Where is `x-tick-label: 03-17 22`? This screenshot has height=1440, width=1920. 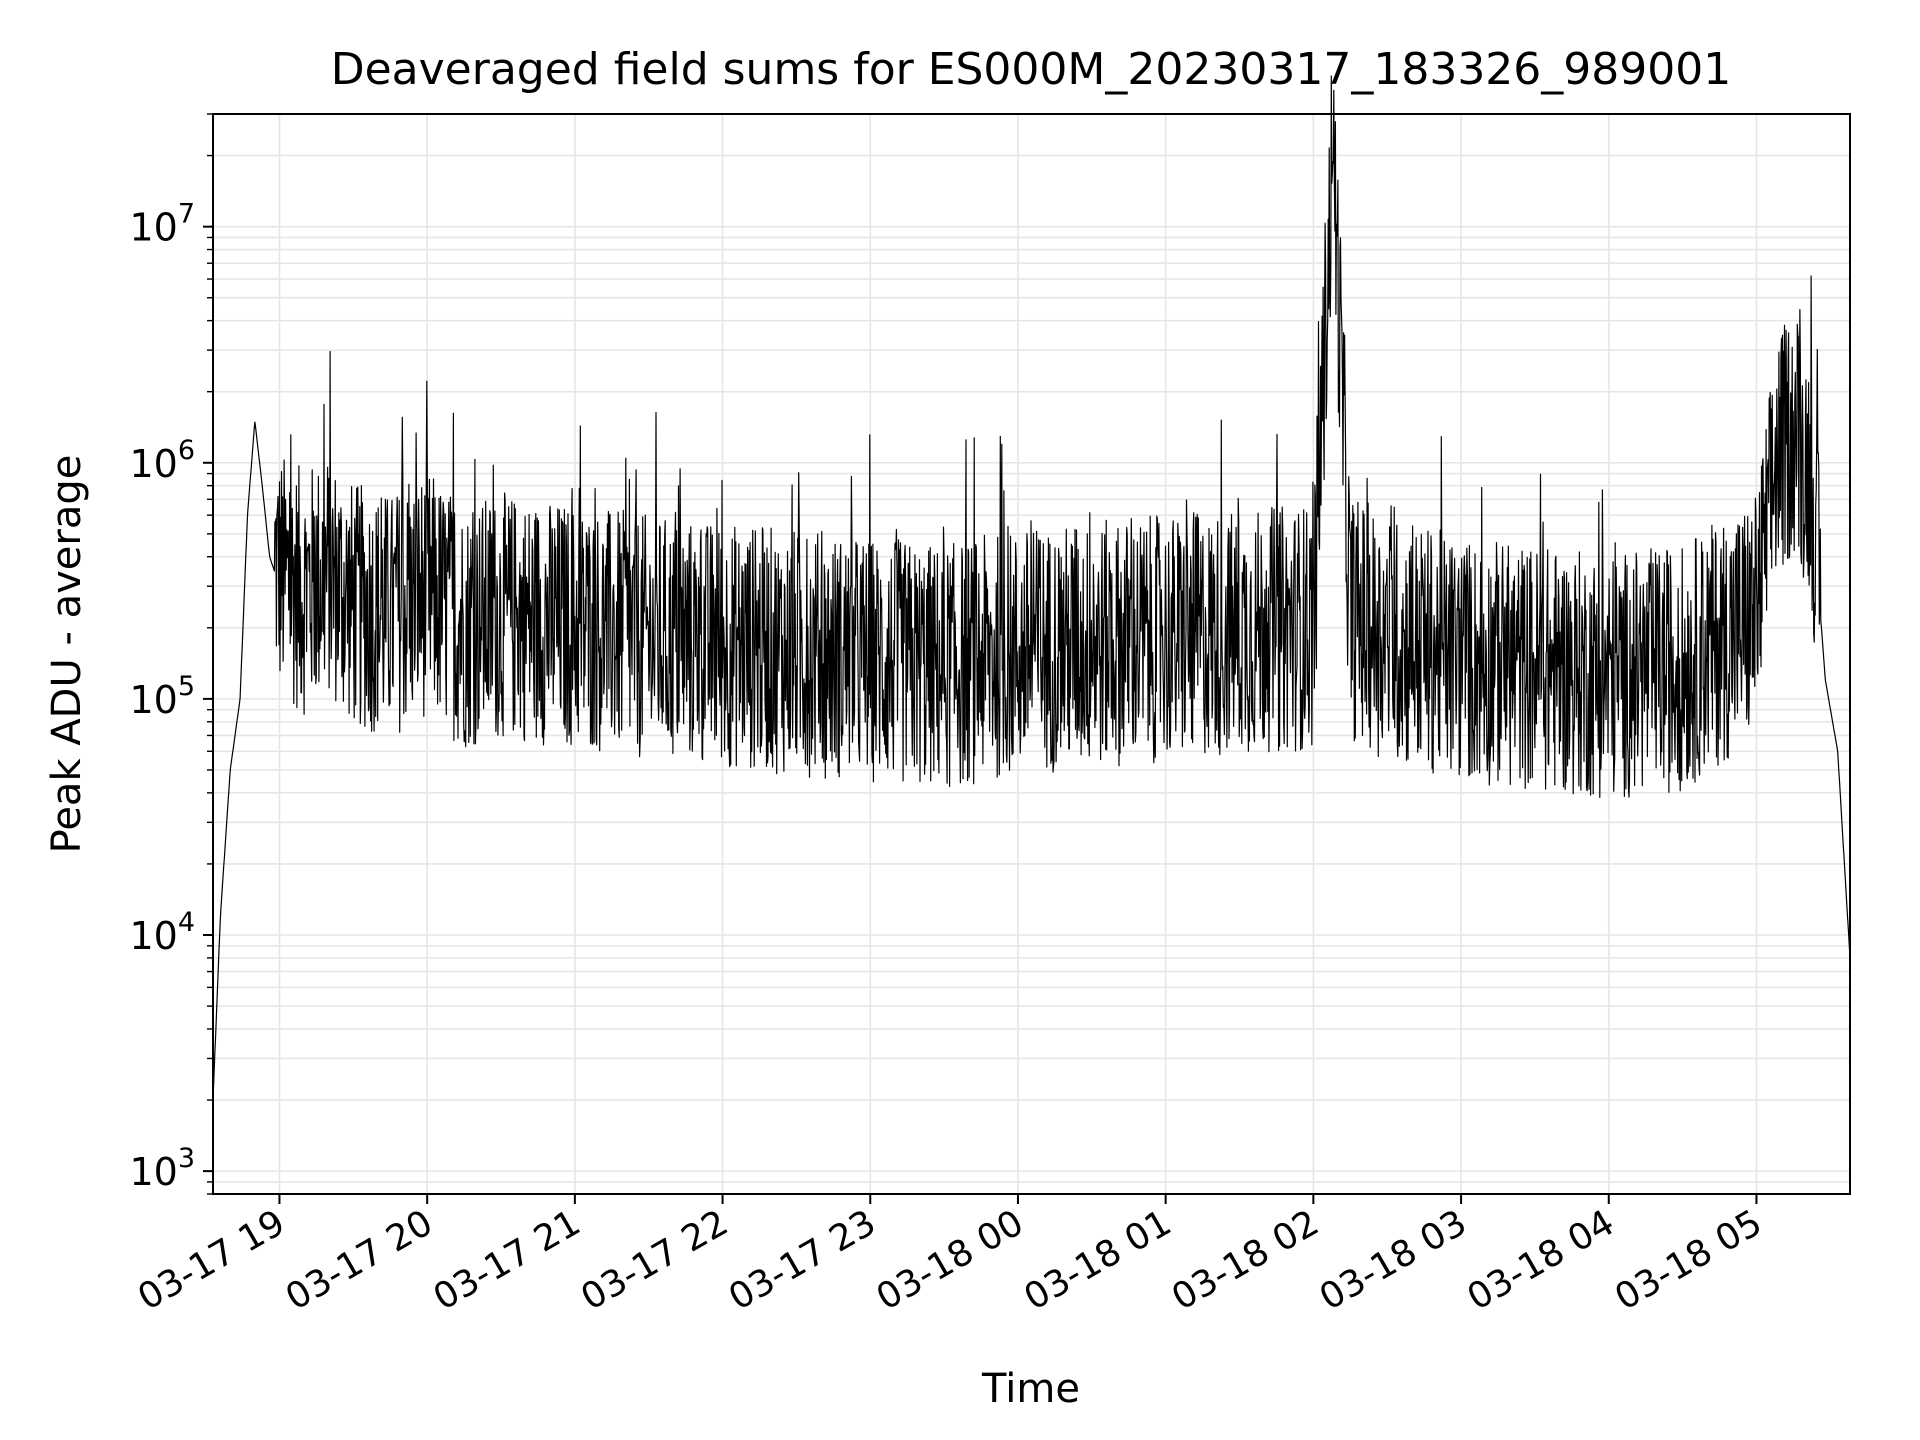
x-tick-label: 03-17 22 is located at coordinates (654, 1260).